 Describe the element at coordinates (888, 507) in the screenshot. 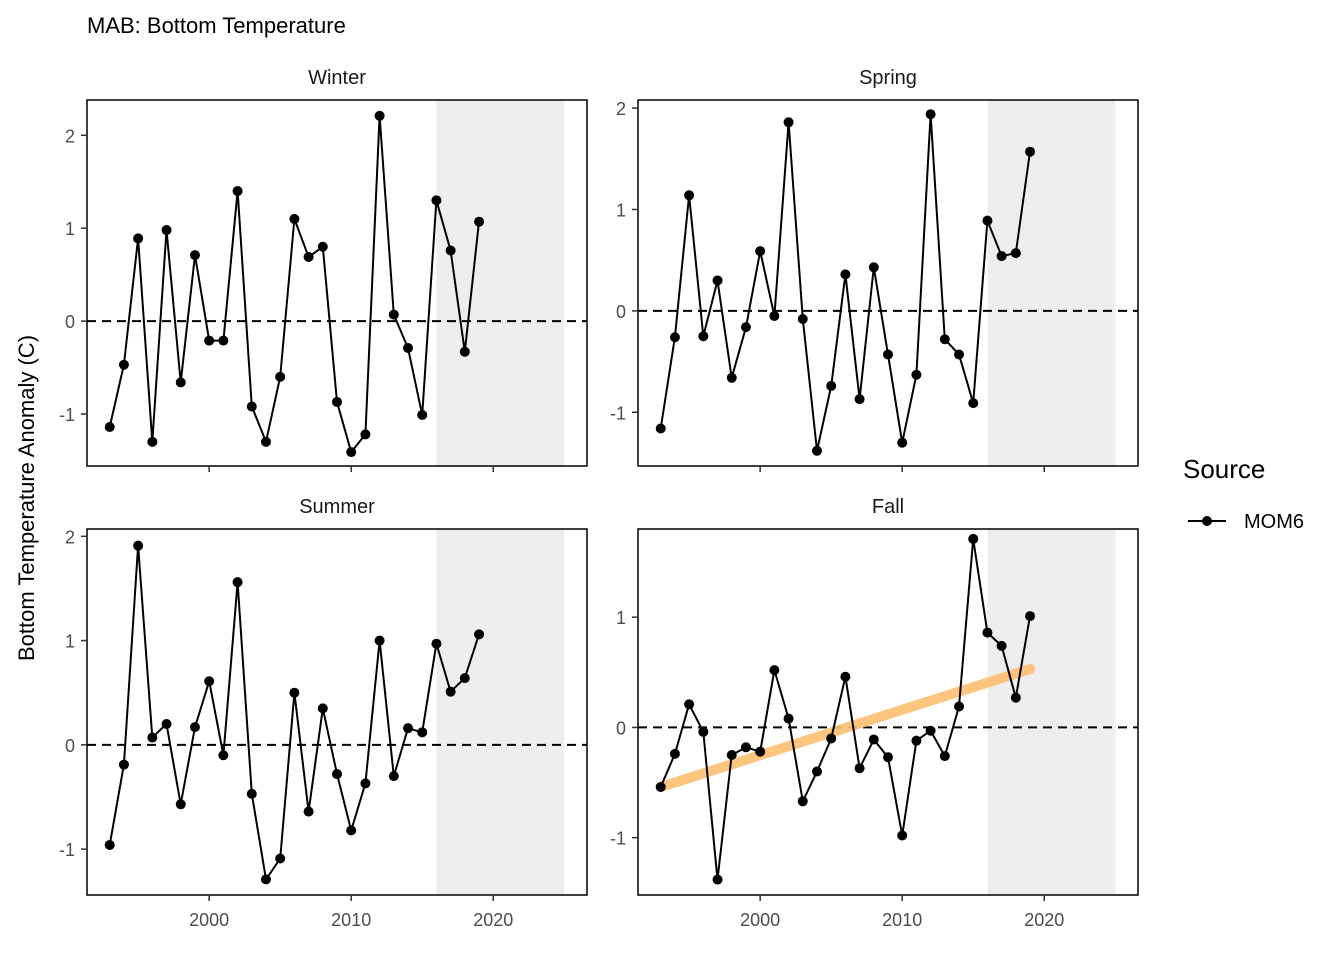

I see `panel-title: Fall` at that location.